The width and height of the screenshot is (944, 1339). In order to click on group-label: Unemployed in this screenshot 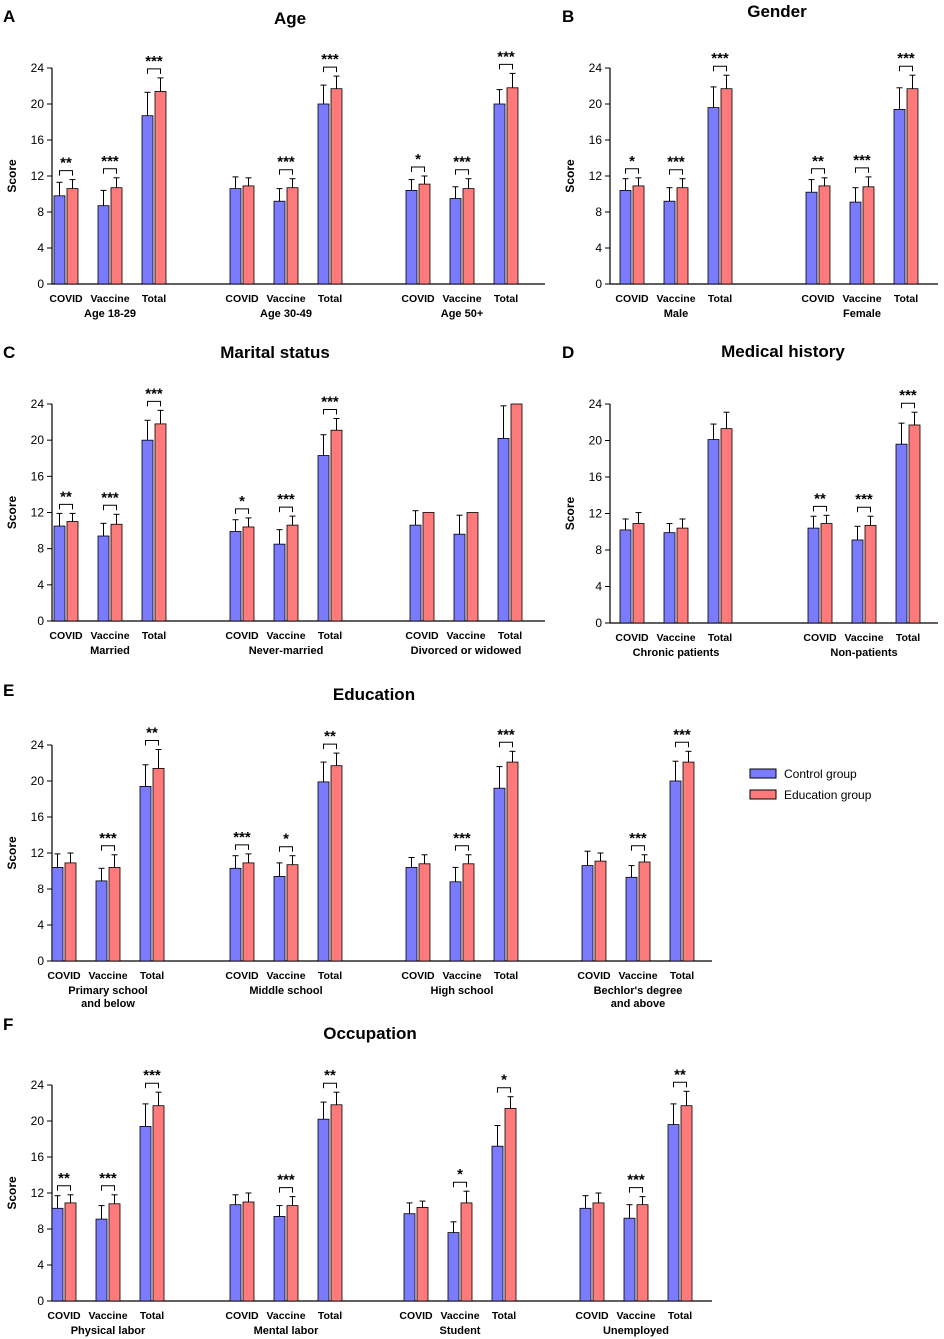, I will do `click(636, 1331)`.